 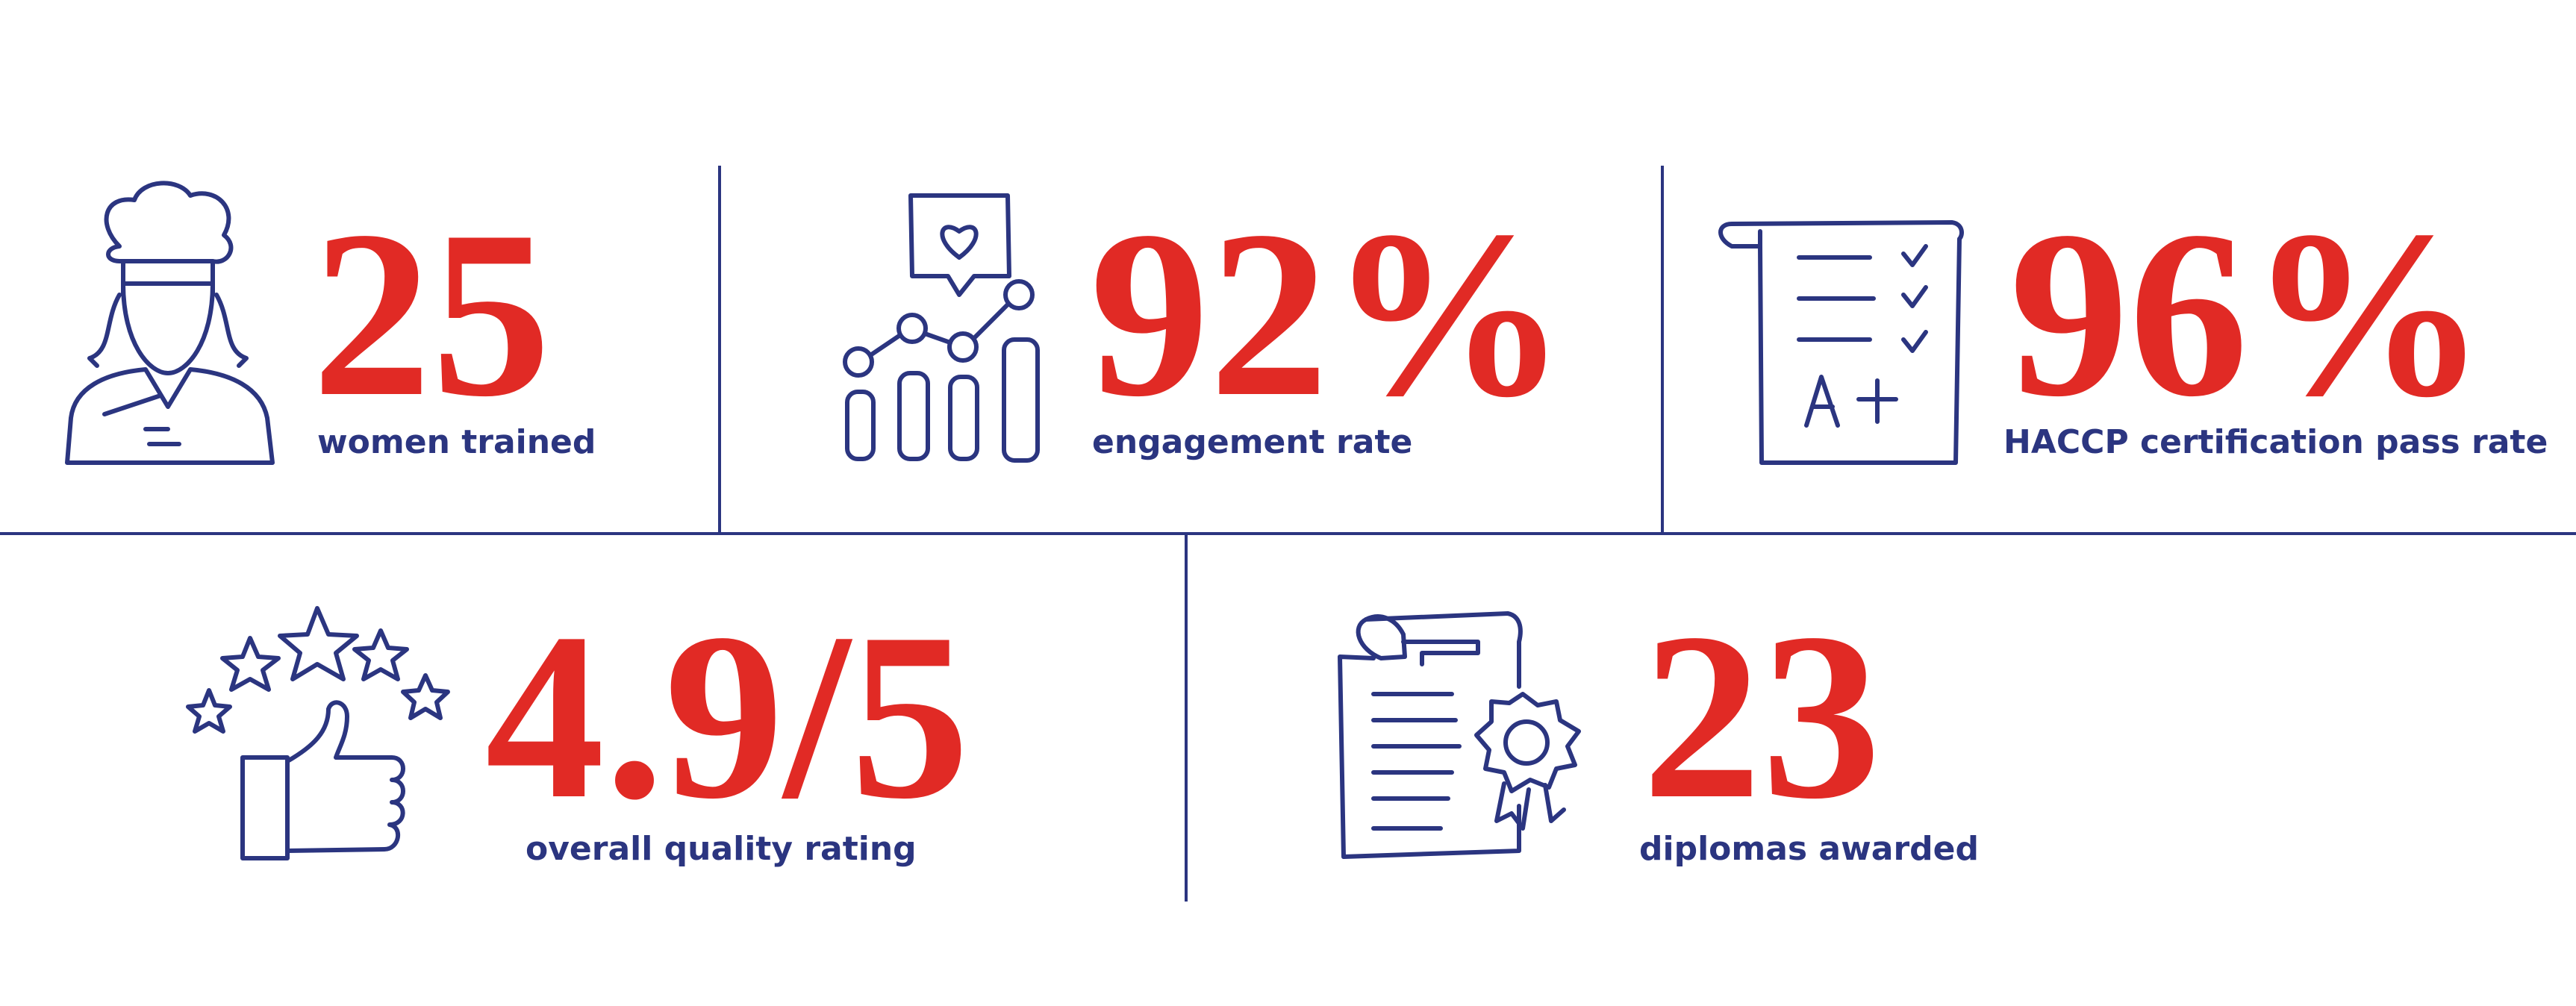 What do you see at coordinates (1329, 314) in the screenshot?
I see `stat-value: 92%` at bounding box center [1329, 314].